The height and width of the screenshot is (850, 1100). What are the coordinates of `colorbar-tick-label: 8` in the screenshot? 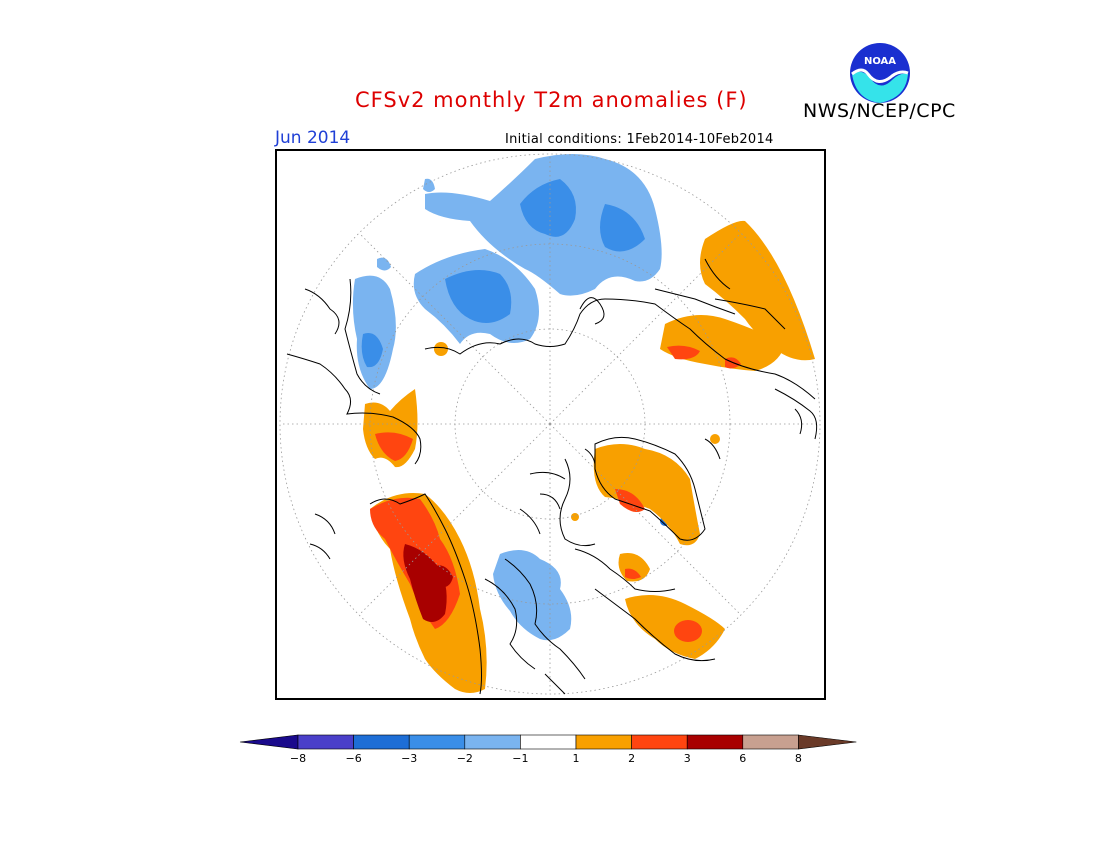 It's located at (798, 758).